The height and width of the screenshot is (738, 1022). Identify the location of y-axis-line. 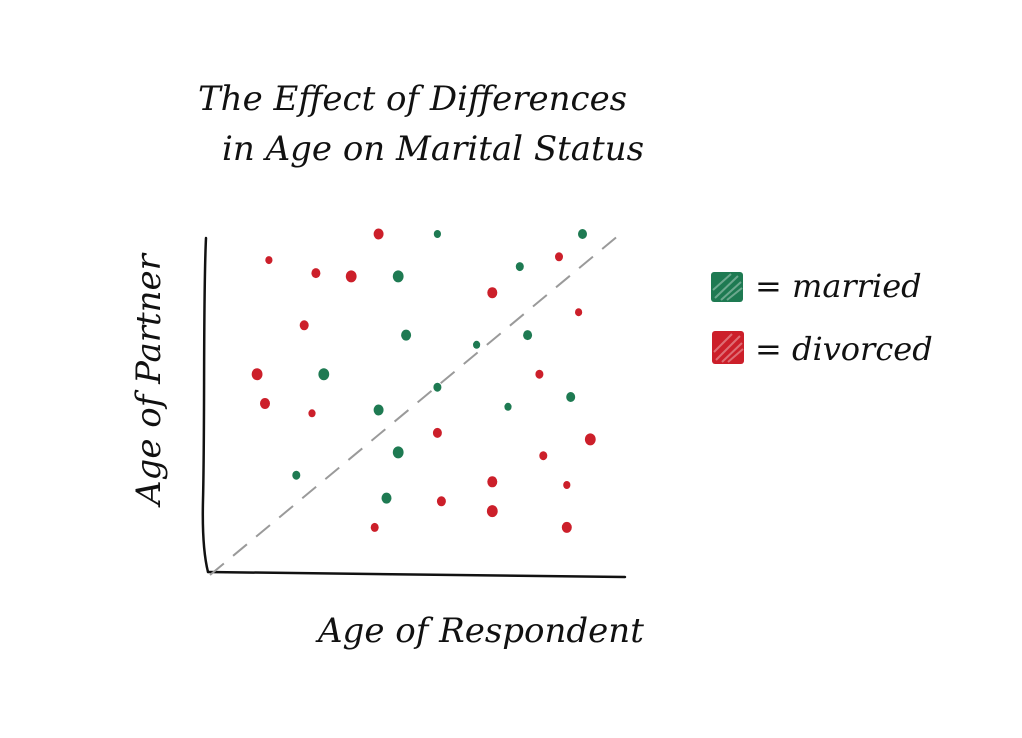
(205, 405).